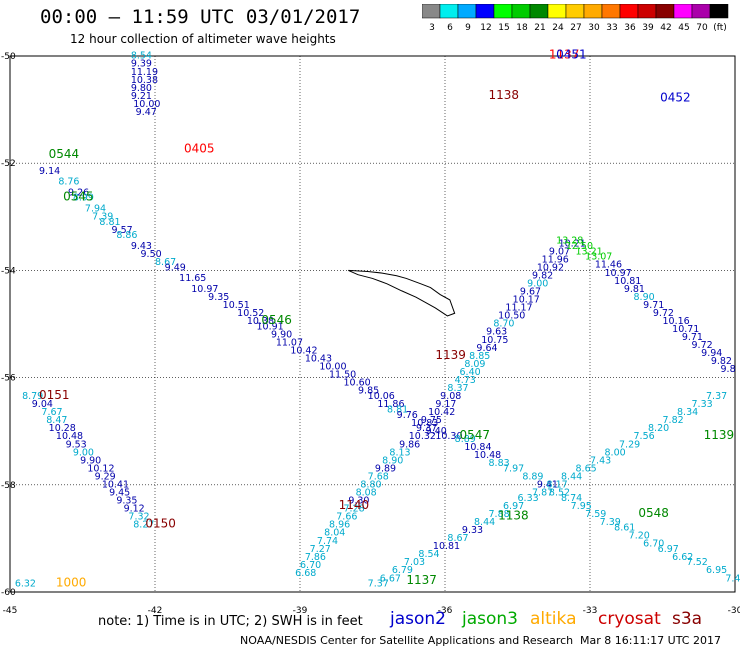 Image resolution: width=740 pixels, height=650 pixels. I want to click on wave-height-value: 7.42, so click(732, 578).